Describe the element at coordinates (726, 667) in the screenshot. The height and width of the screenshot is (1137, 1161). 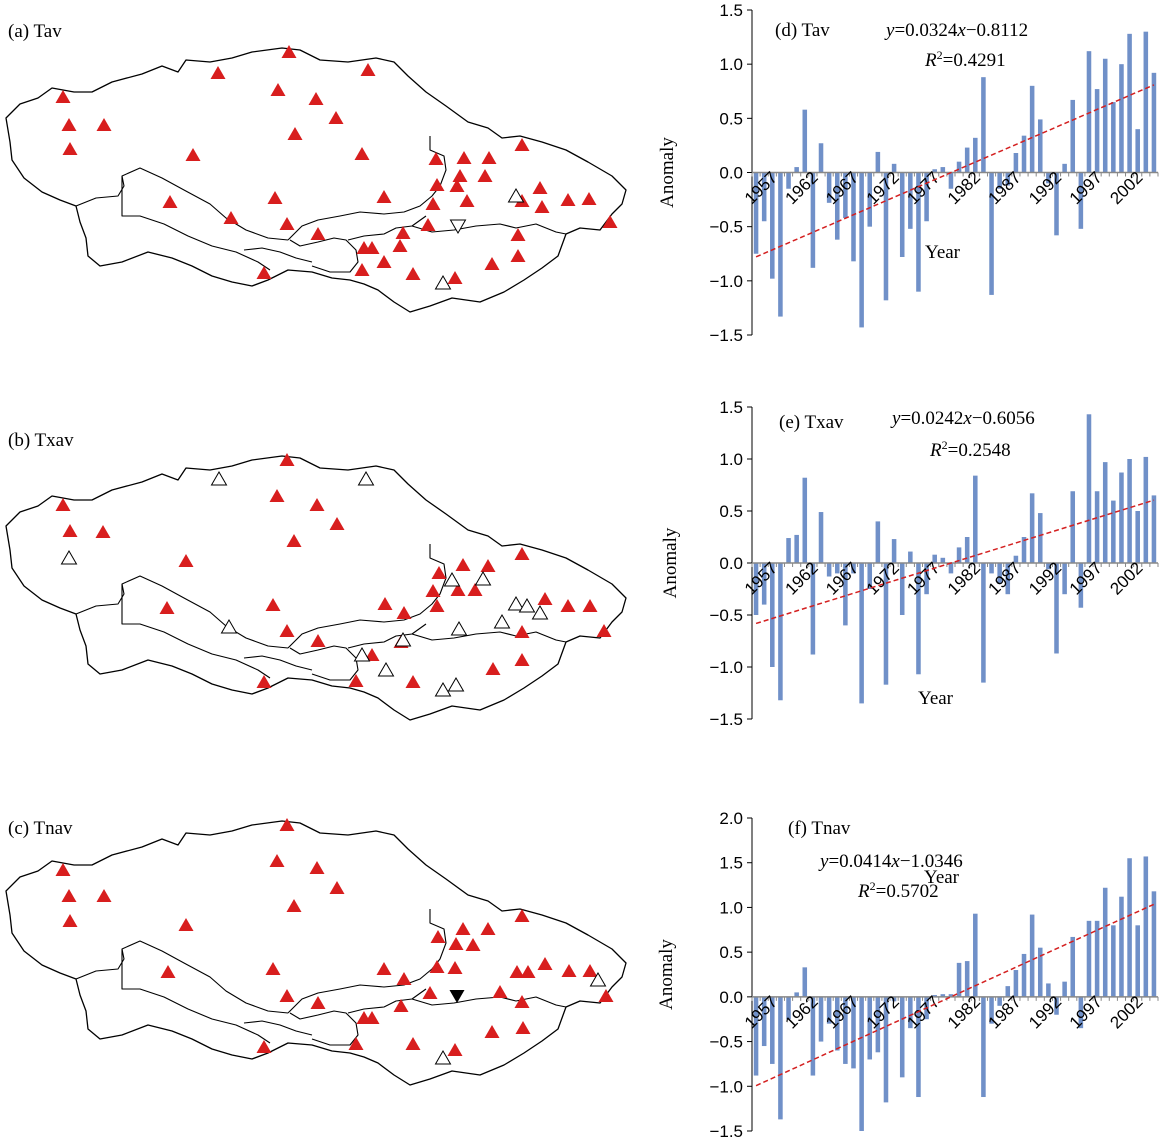
I see `y-tick-label: −1.0` at that location.